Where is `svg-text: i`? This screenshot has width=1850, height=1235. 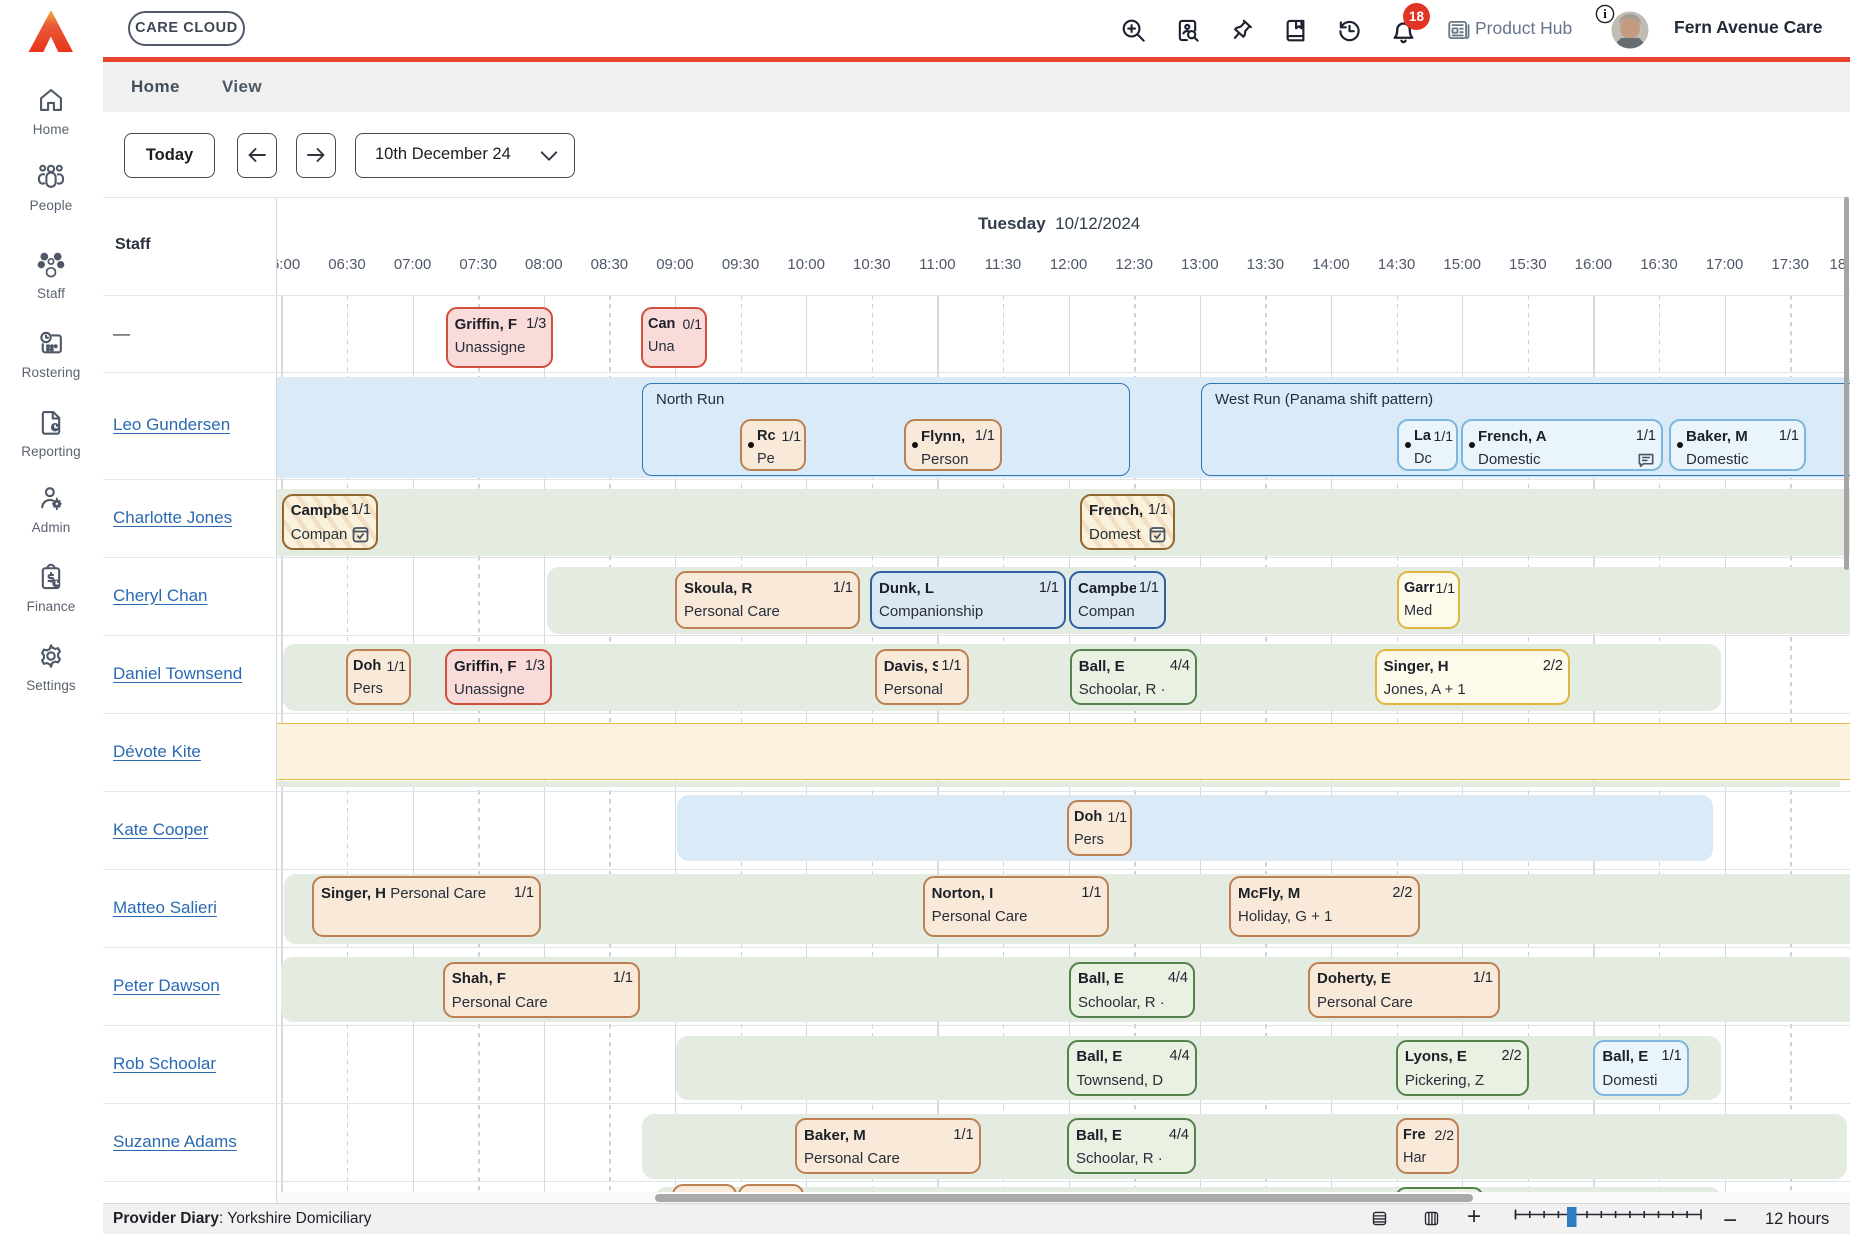
svg-text: i is located at coordinates (1605, 14).